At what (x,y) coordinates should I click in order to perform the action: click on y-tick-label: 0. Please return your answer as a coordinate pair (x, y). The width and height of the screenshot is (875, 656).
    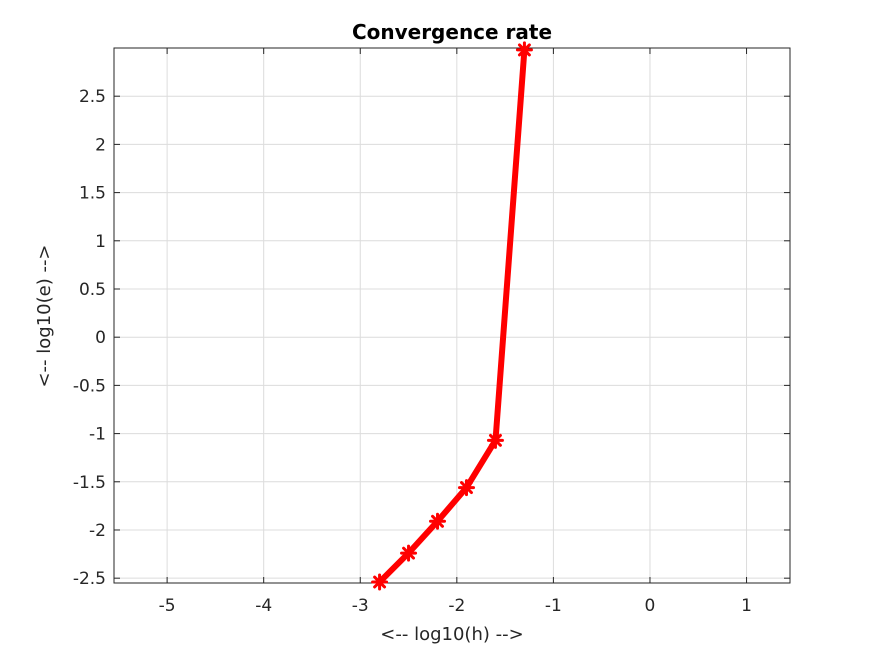
    Looking at the image, I should click on (100, 338).